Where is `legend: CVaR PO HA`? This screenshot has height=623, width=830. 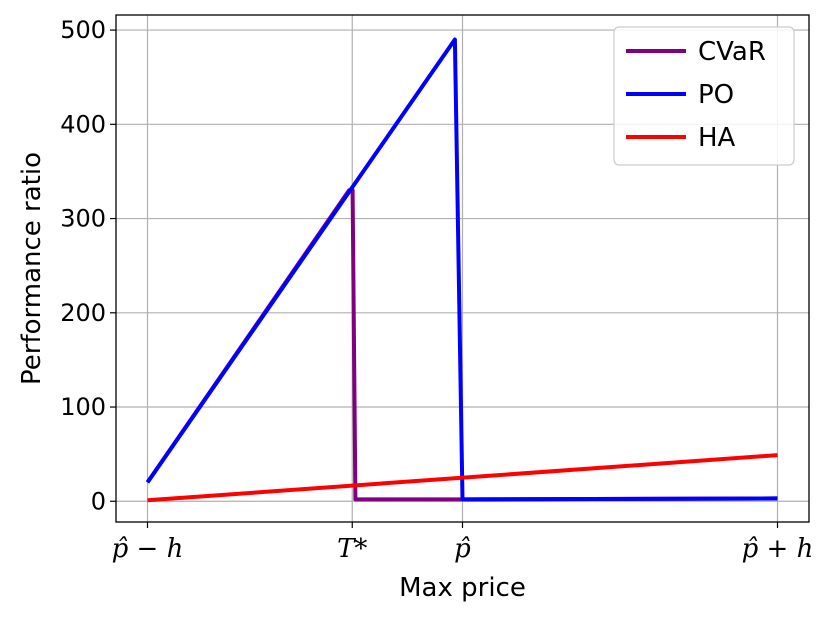
legend: CVaR PO HA is located at coordinates (704, 96).